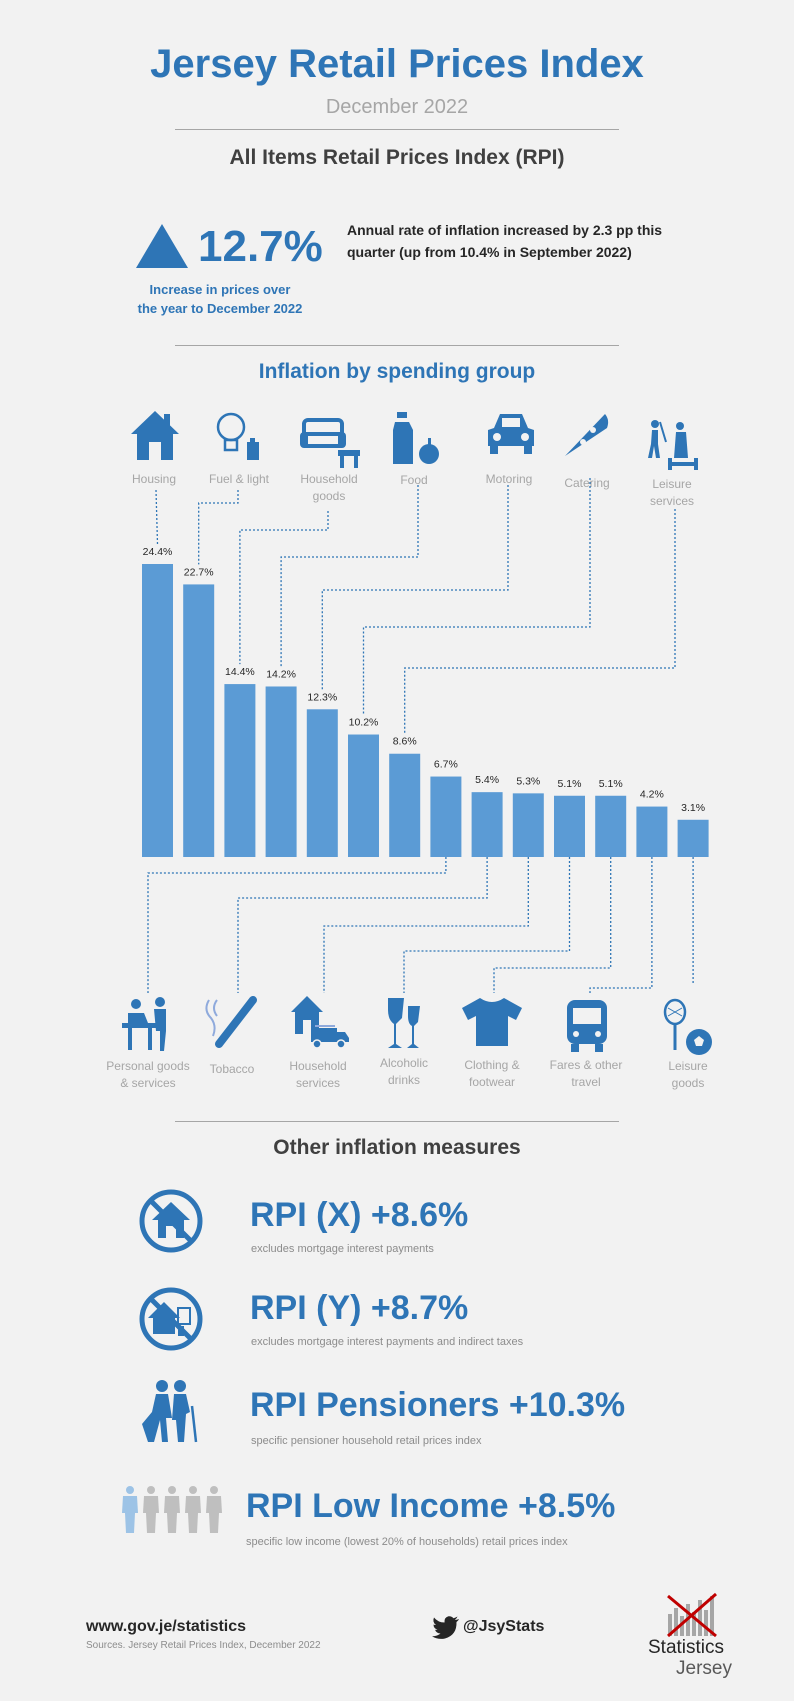 The height and width of the screenshot is (1701, 794). Describe the element at coordinates (320, 1022) in the screenshot. I see `house-truck-icon` at that location.